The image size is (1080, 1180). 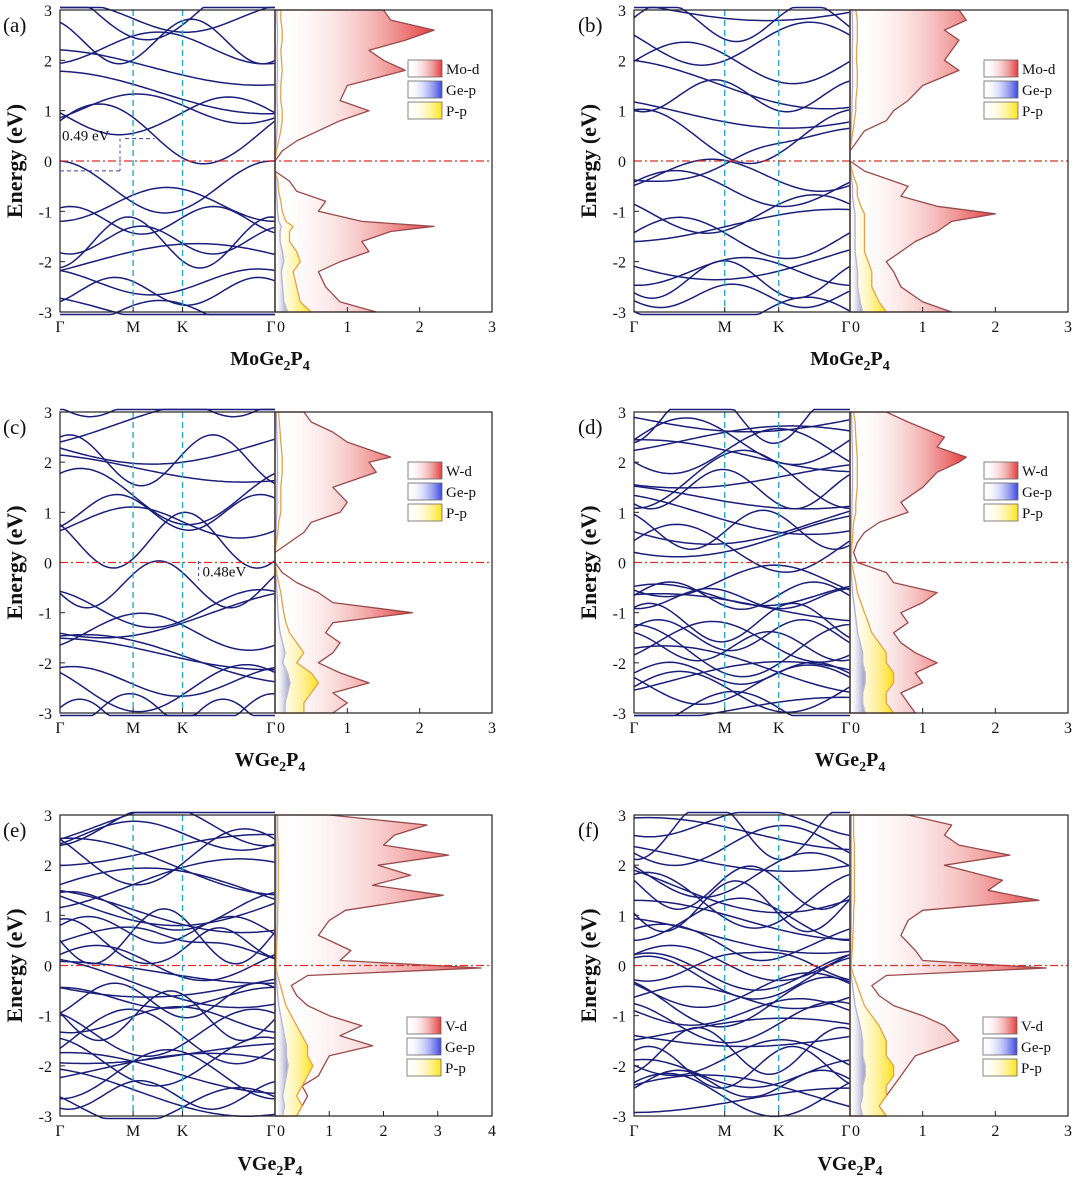 What do you see at coordinates (1019, 89) in the screenshot?
I see `legend: Mo-d Ge-p P-p` at bounding box center [1019, 89].